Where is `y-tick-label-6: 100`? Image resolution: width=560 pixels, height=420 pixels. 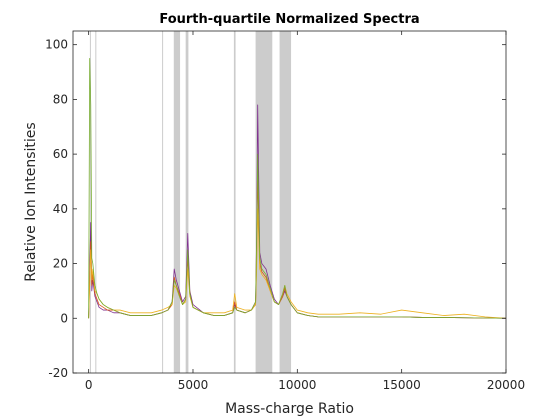
y-tick-label-6: 100 is located at coordinates (56, 45).